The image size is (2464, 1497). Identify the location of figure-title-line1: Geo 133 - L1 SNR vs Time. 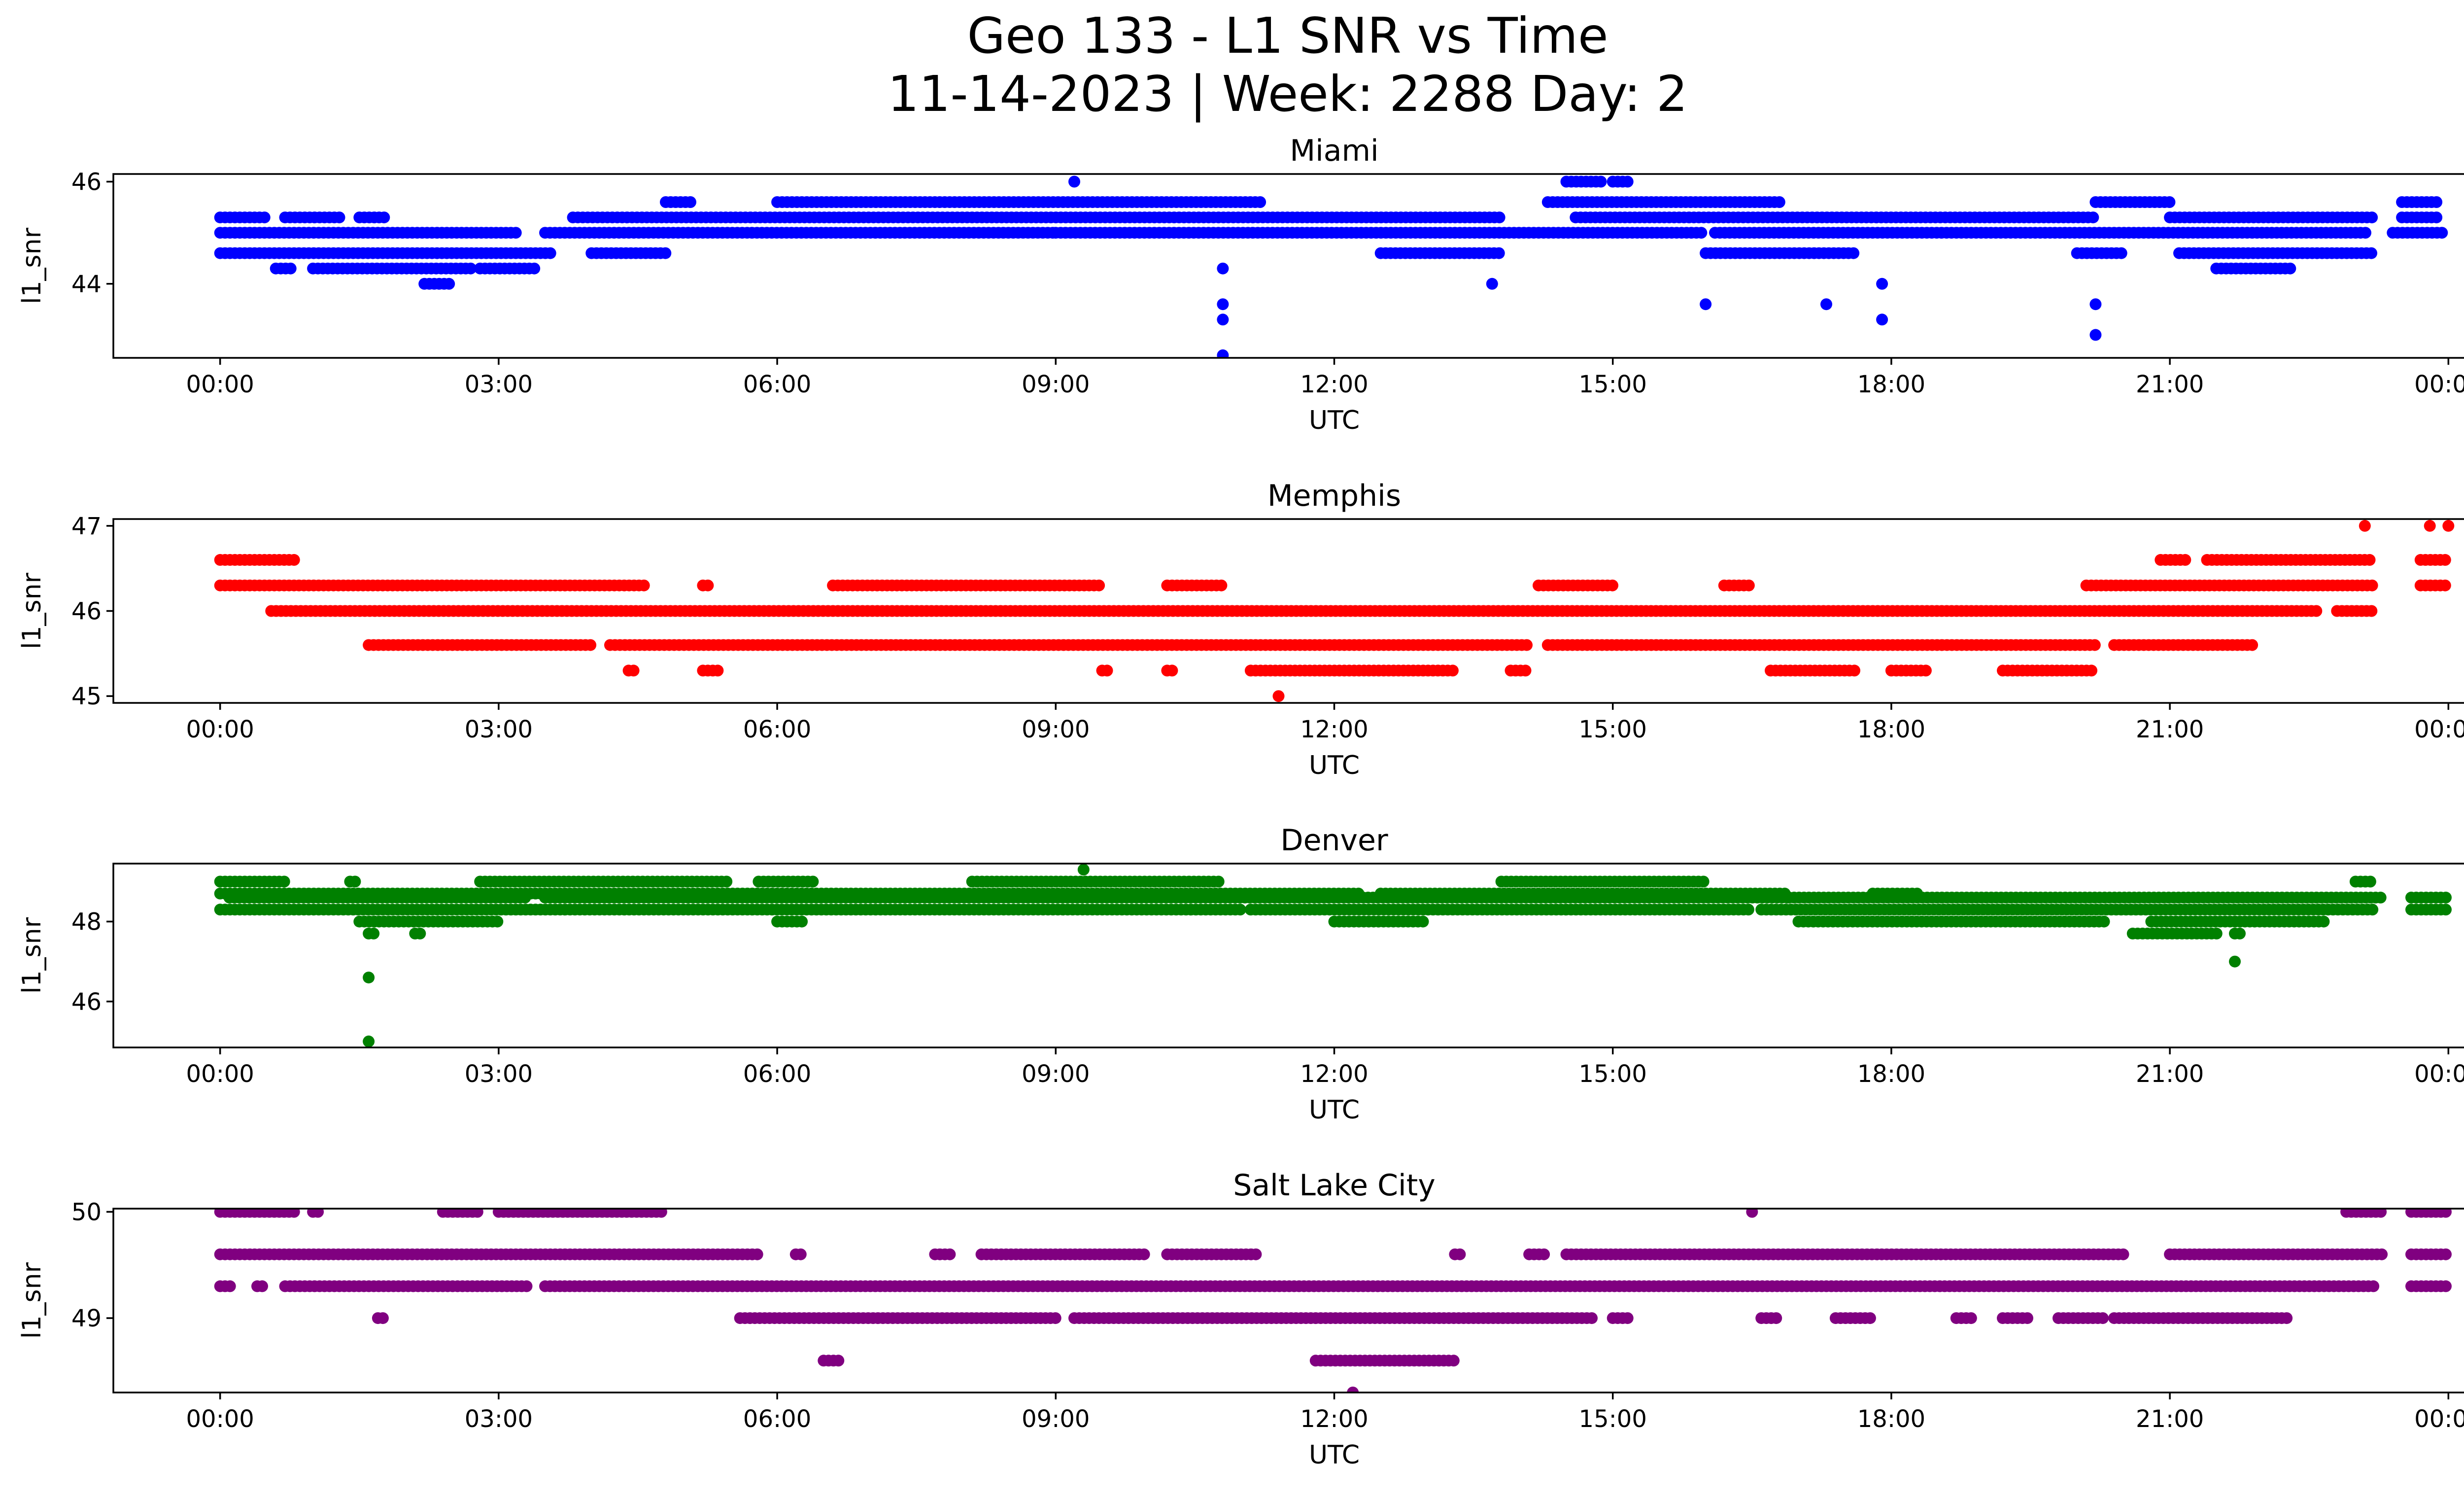
(1232, 36).